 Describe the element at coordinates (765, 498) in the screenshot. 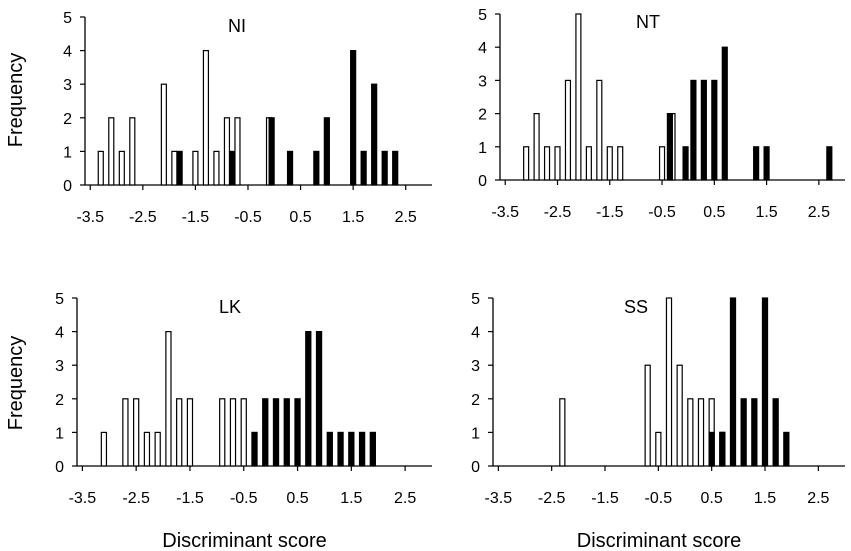

I see `x-tick-label: 1.5` at that location.